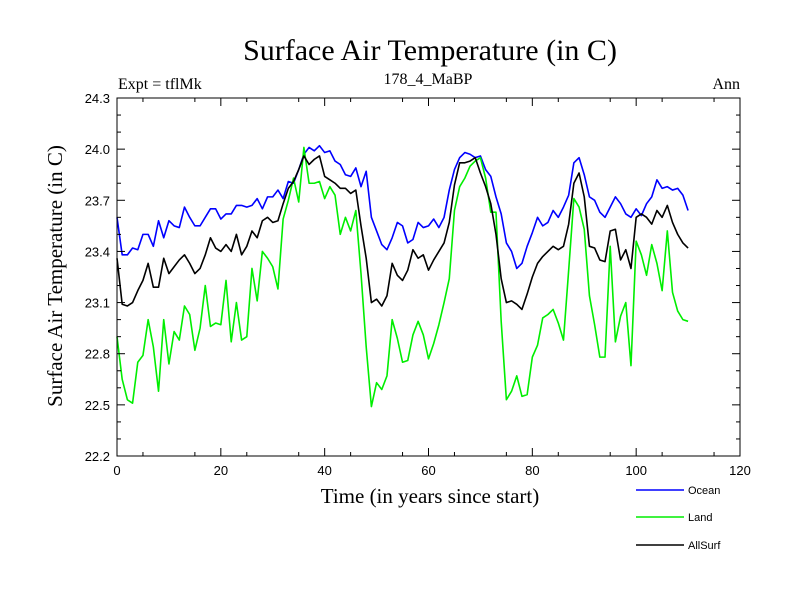 The image size is (800, 600). What do you see at coordinates (726, 84) in the screenshot?
I see `season-label: Ann` at bounding box center [726, 84].